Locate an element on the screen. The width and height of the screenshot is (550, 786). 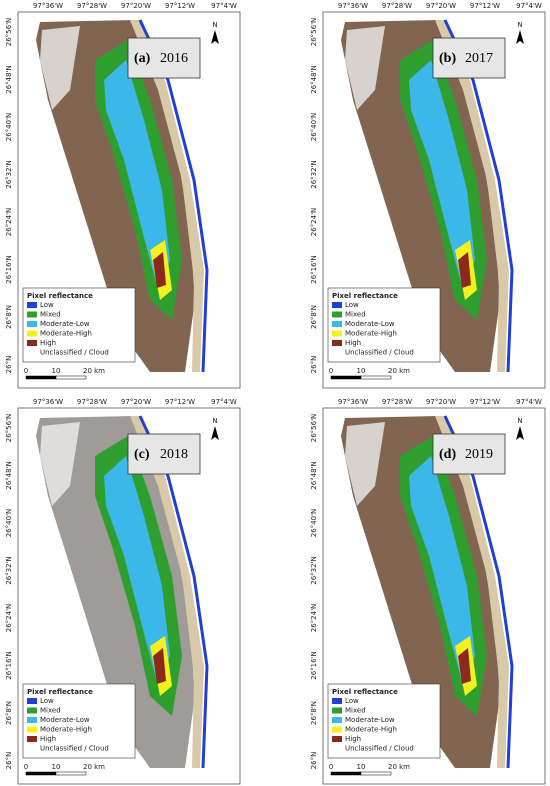
barrier-island is located at coordinates (167, 592).